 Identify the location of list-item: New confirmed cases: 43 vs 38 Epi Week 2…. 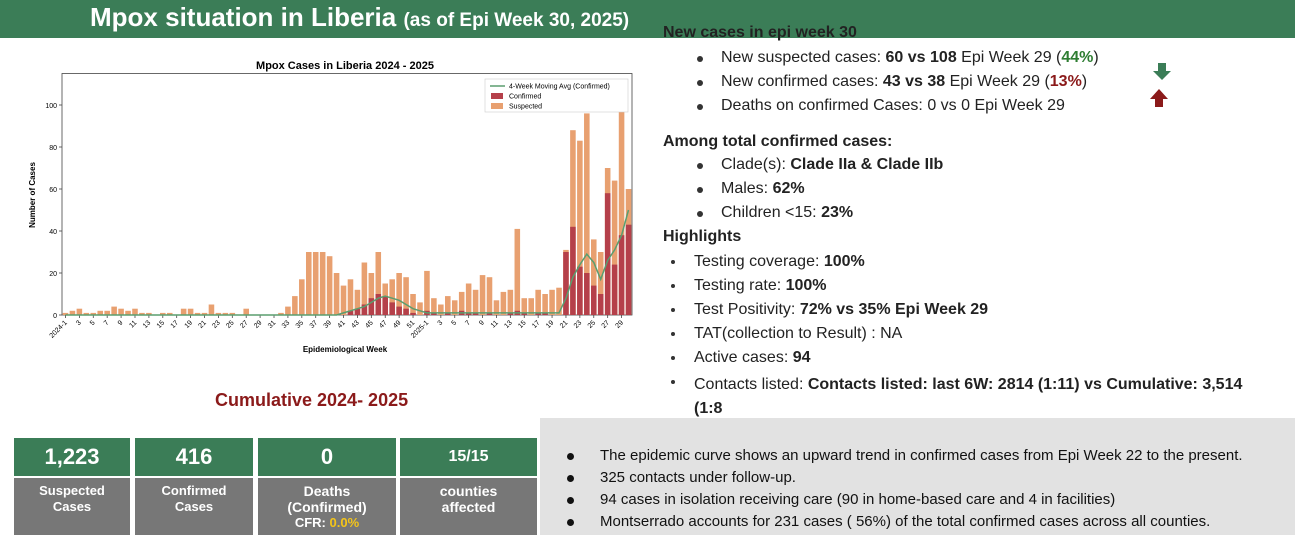
(904, 82).